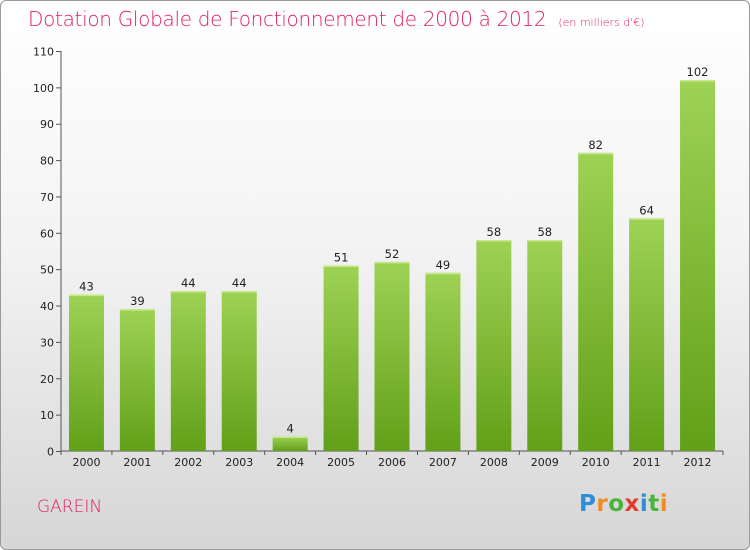 The width and height of the screenshot is (750, 550). What do you see at coordinates (47, 197) in the screenshot?
I see `y-tick-label: 70` at bounding box center [47, 197].